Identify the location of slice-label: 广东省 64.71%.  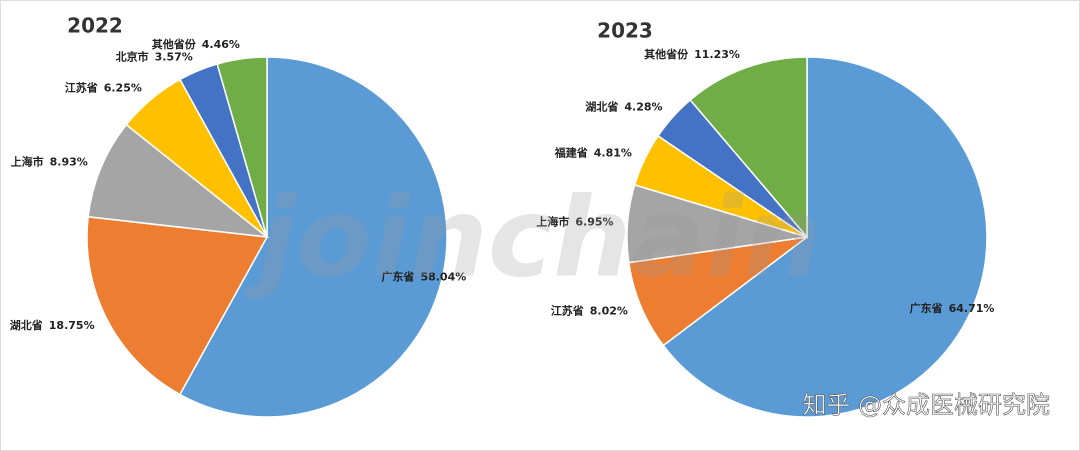
(952, 308).